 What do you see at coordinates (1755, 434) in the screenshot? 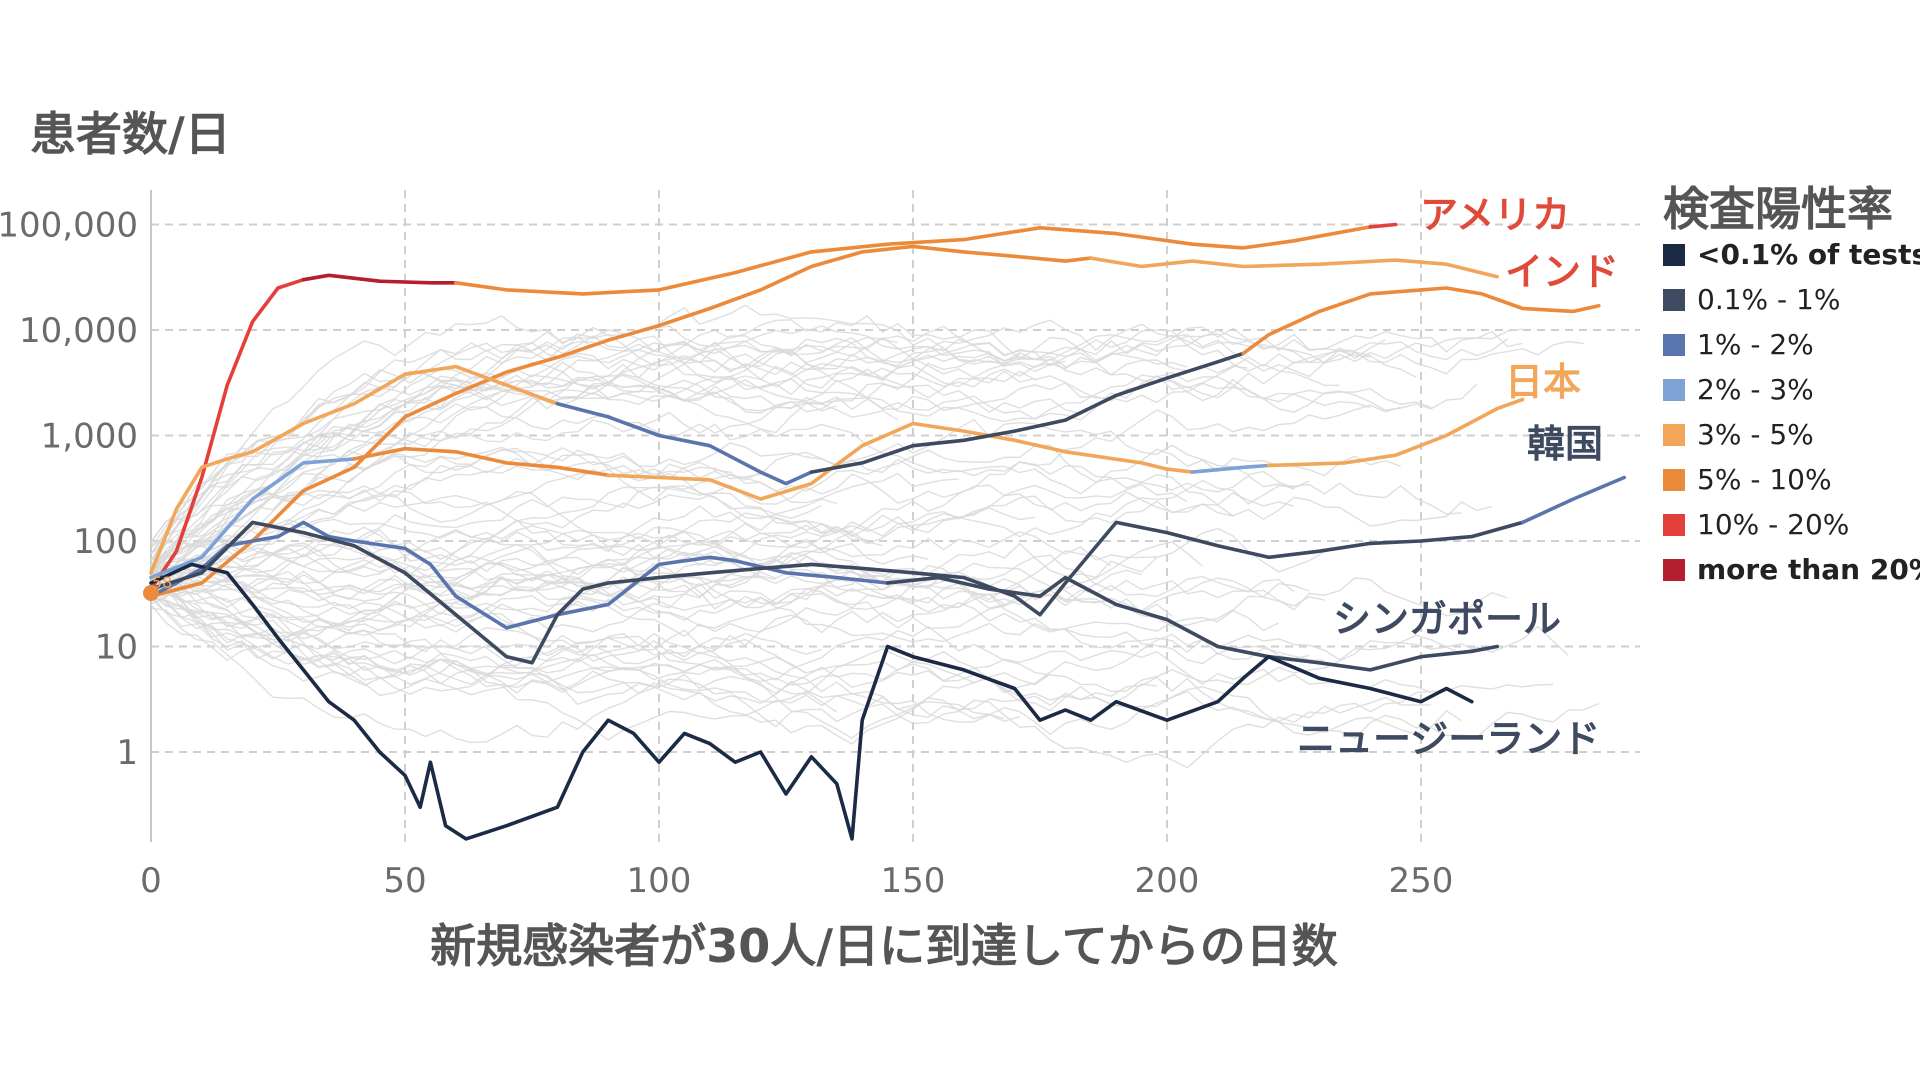
I see `legend-item-label: 3% - 5%` at bounding box center [1755, 434].